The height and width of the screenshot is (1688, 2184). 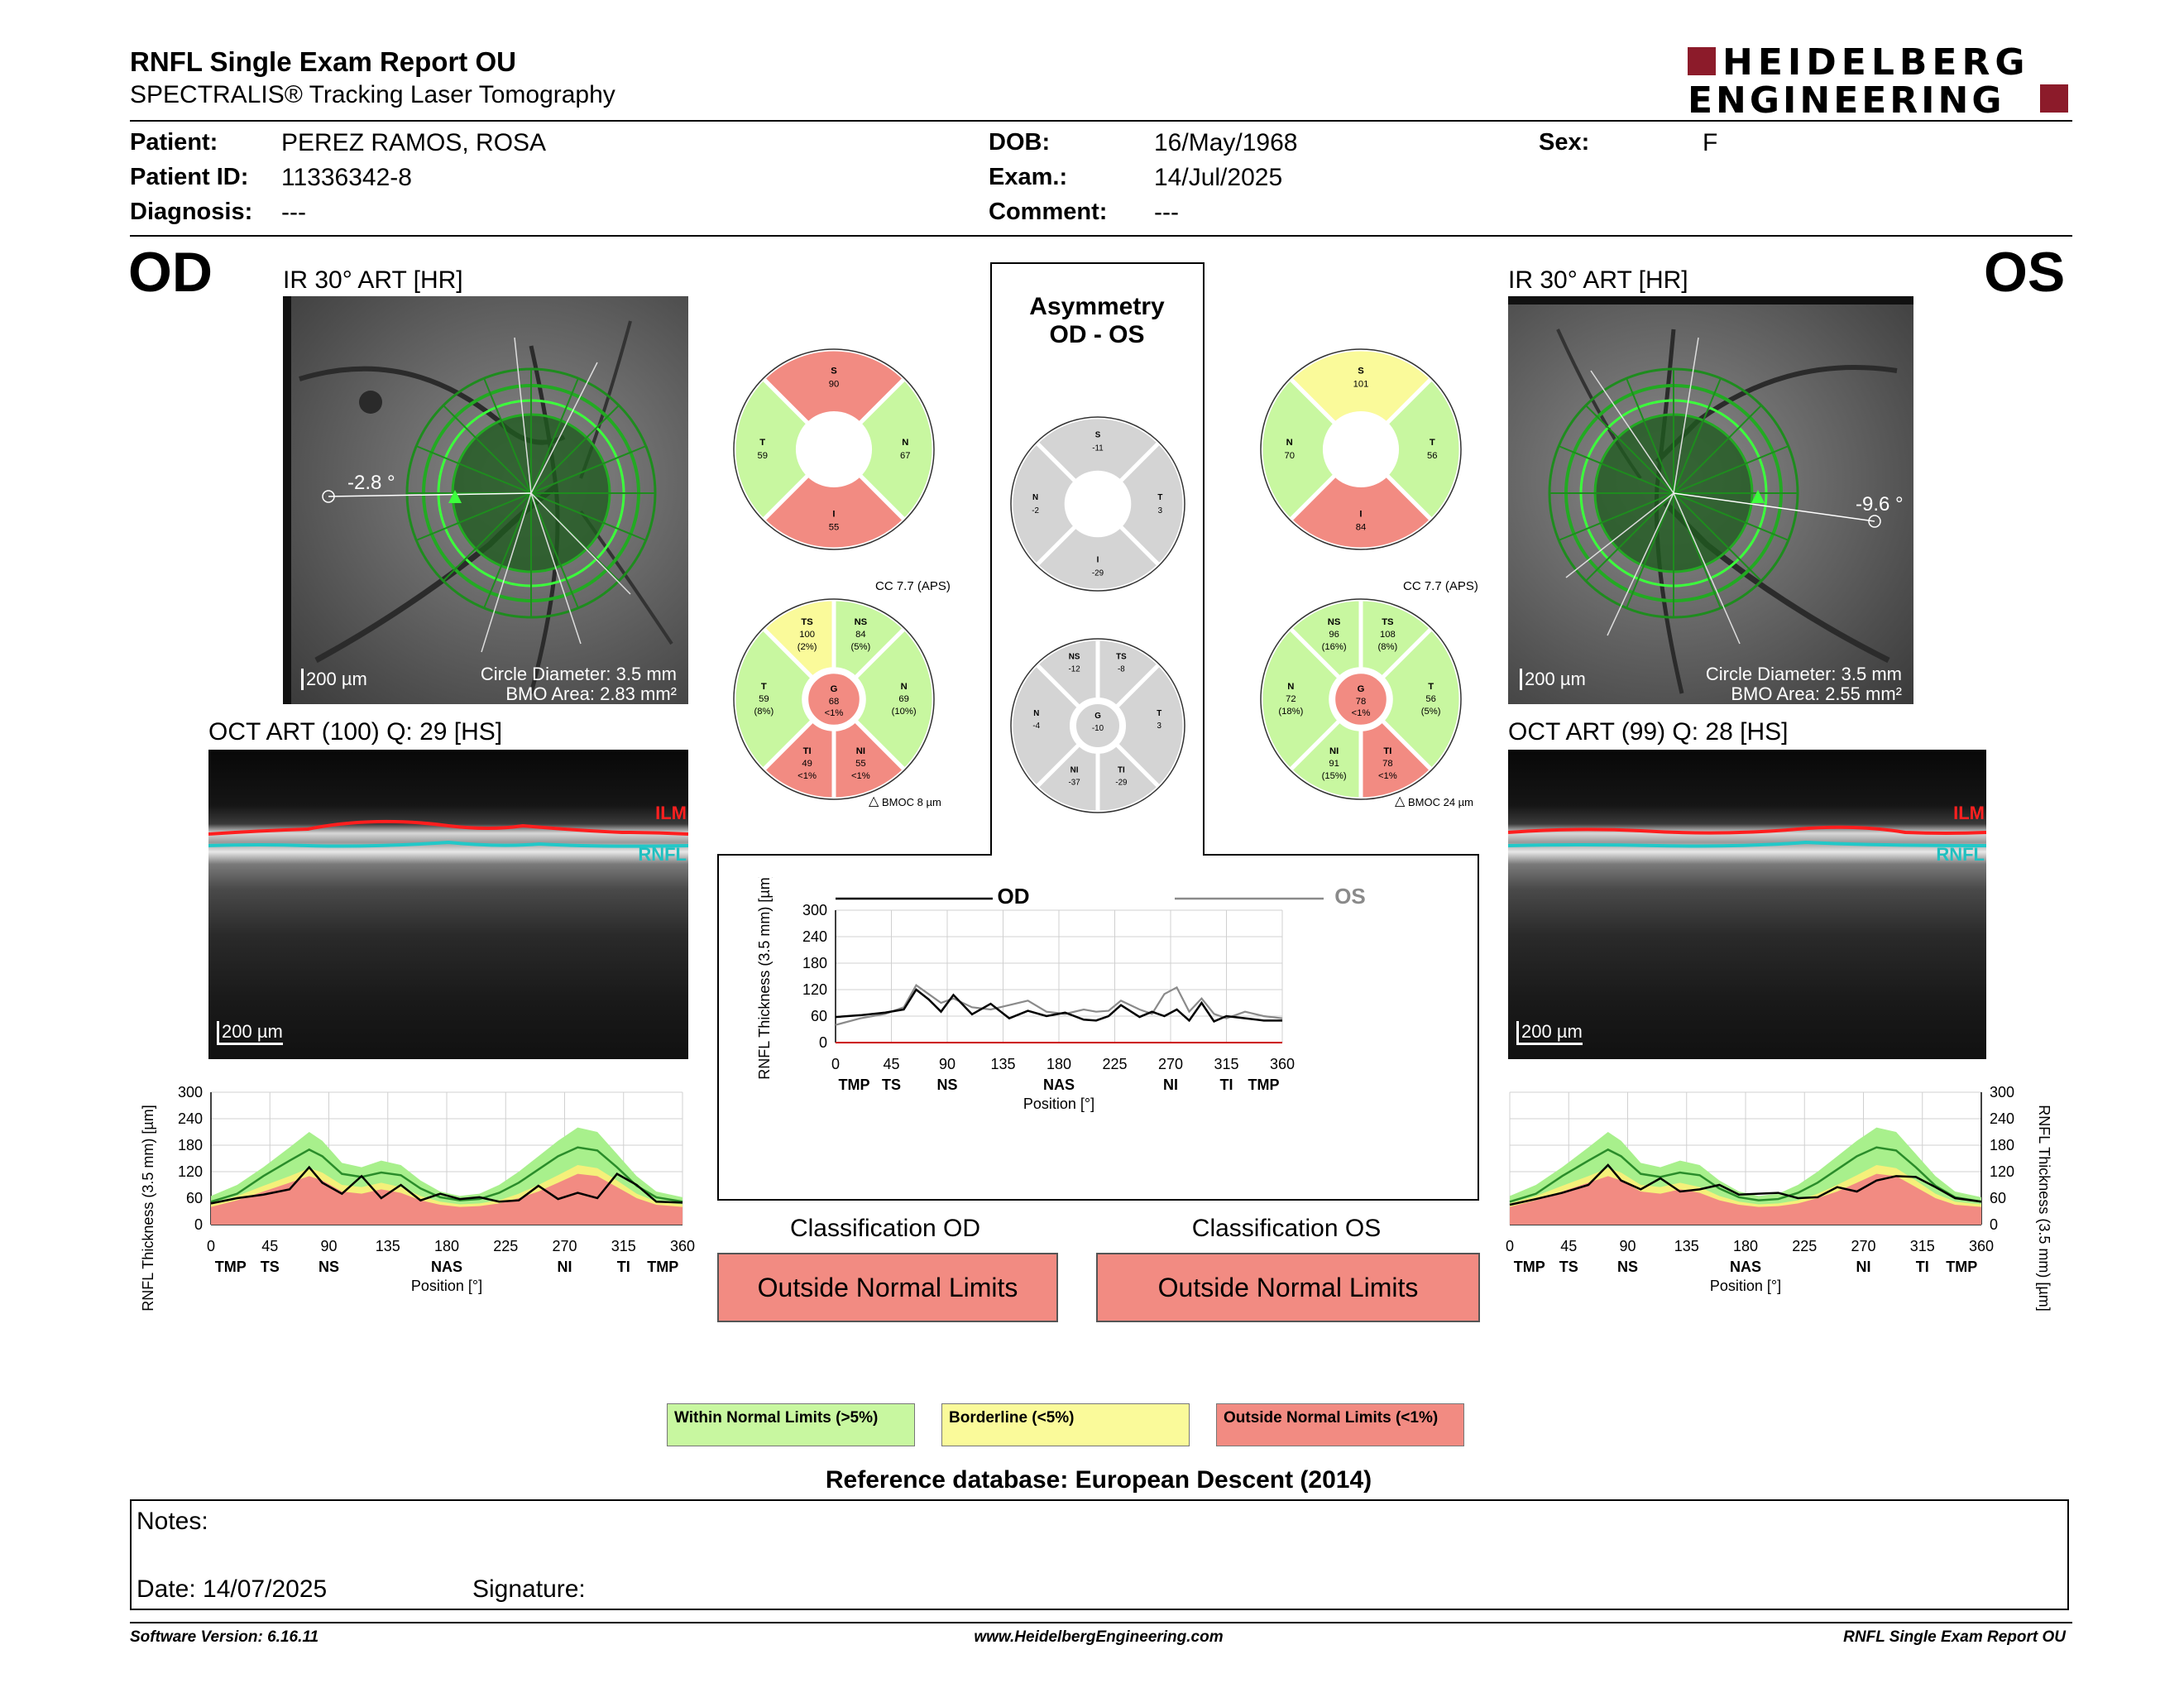 I want to click on sector-G-value: -10, so click(x=1098, y=728).